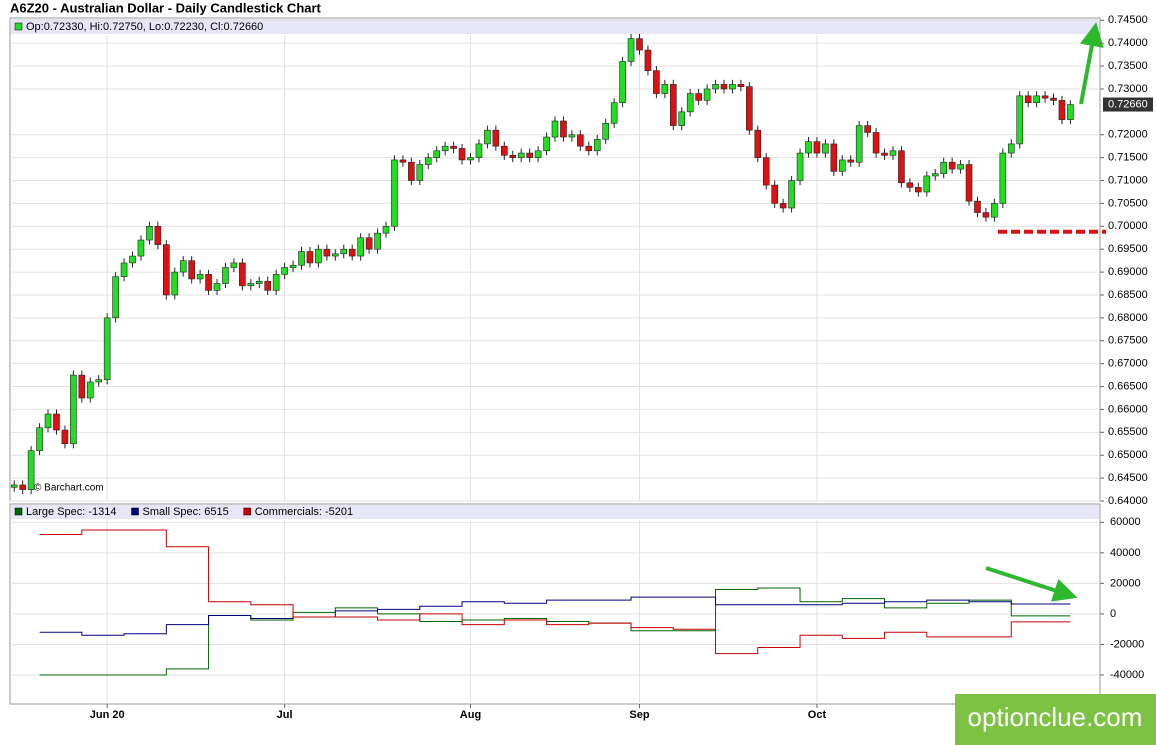 Image resolution: width=1156 pixels, height=745 pixels. What do you see at coordinates (1128, 158) in the screenshot?
I see `y-tick-label: 0.71500` at bounding box center [1128, 158].